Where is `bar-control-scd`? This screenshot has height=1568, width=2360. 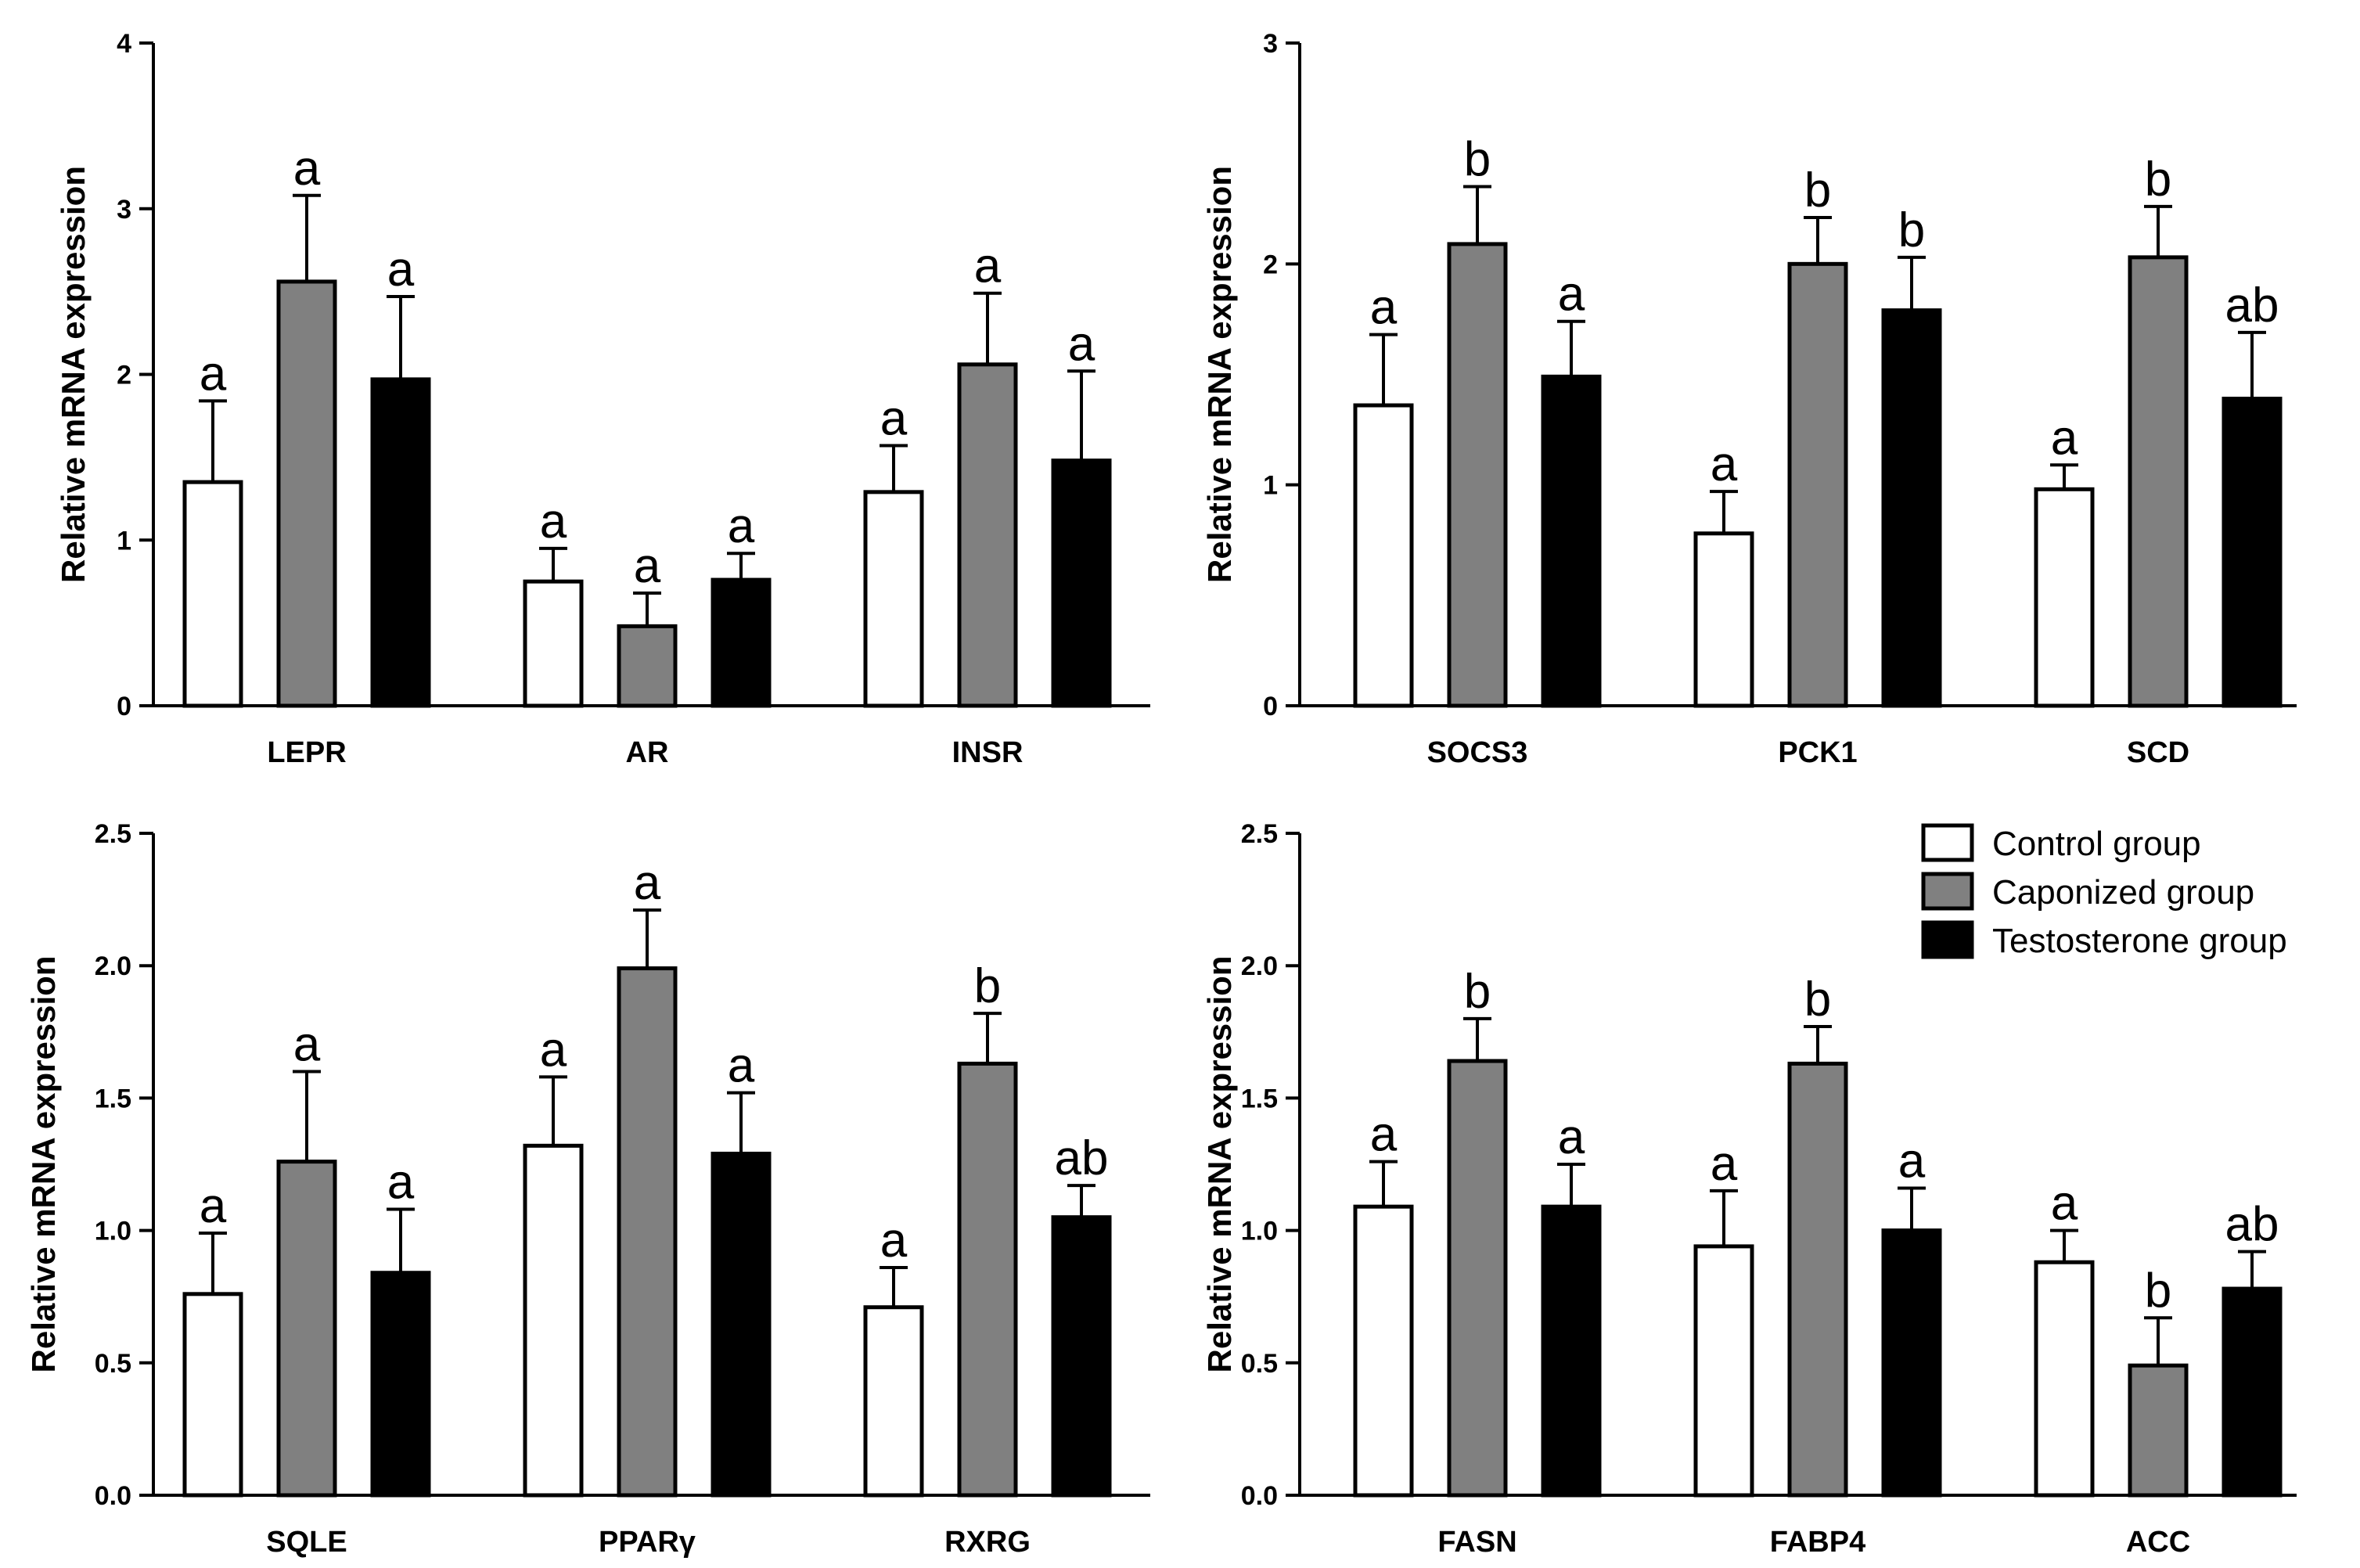
bar-control-scd is located at coordinates (2064, 598).